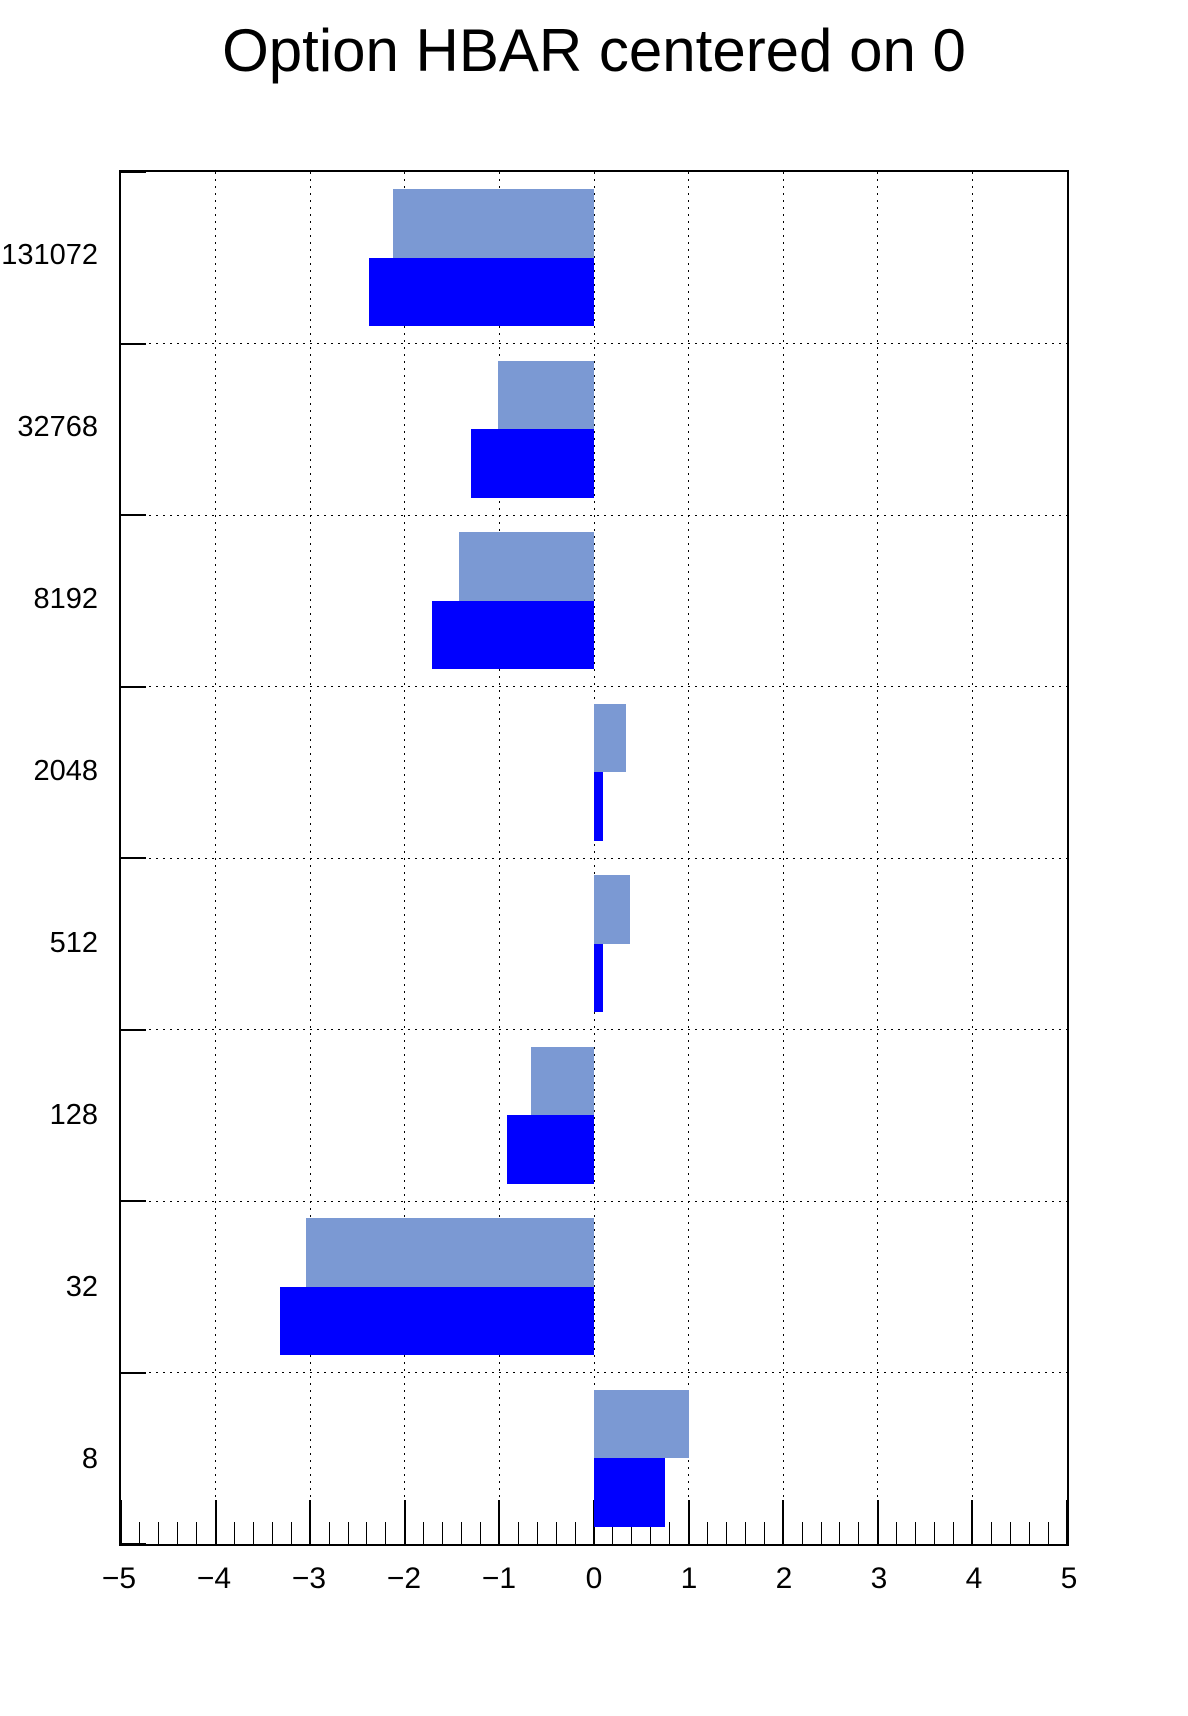  I want to click on y-category-label: 32768, so click(57, 427).